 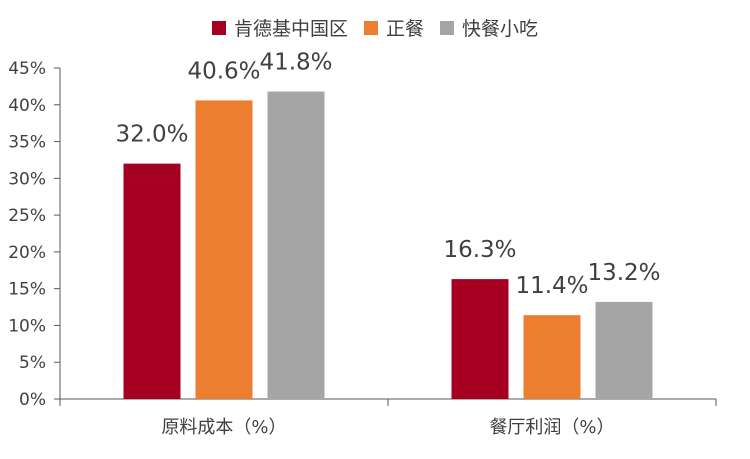 I want to click on y-tick-label: 25%, so click(x=27, y=216).